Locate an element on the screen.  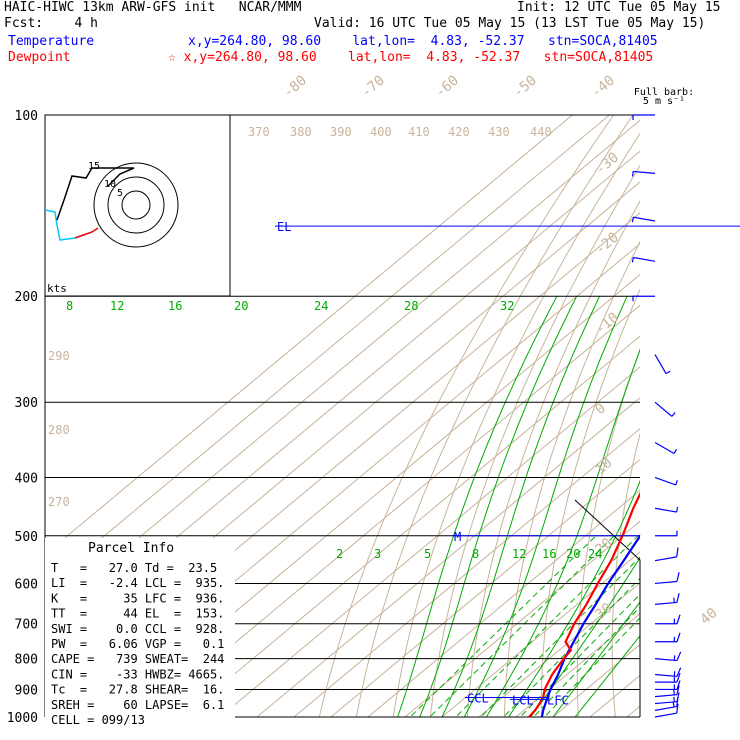
isotherm-right-label: 40 is located at coordinates (708, 616).